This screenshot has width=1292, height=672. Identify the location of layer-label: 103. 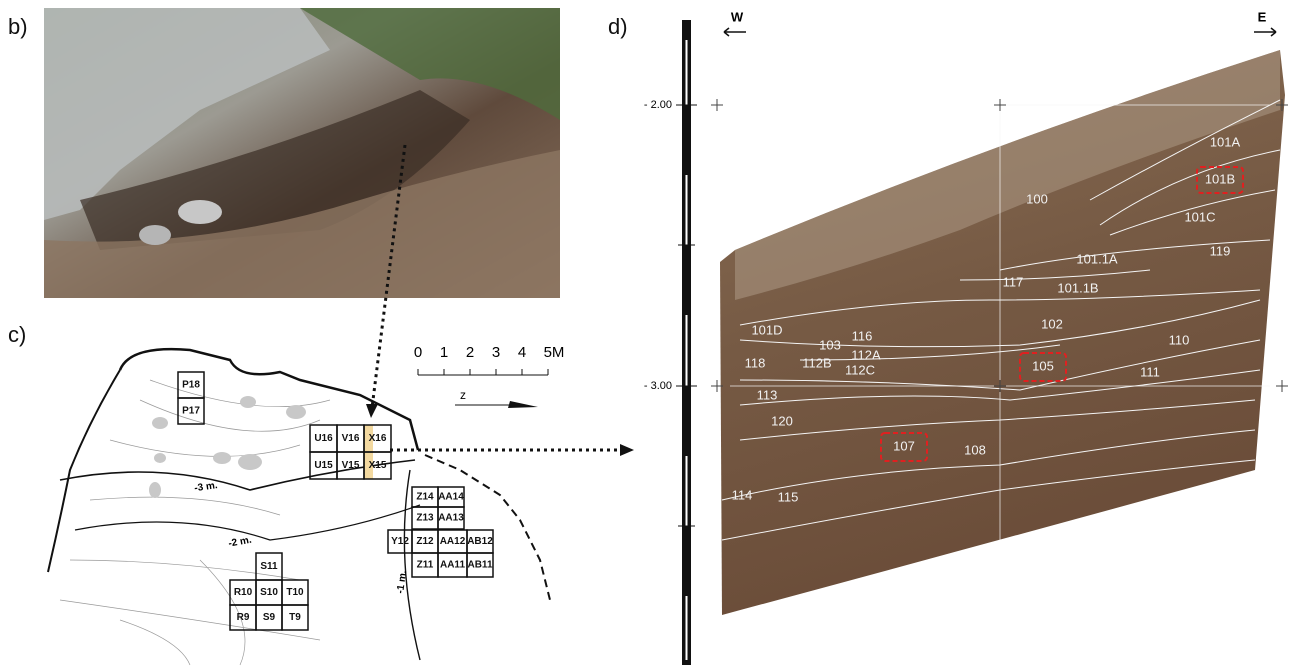
(830, 344).